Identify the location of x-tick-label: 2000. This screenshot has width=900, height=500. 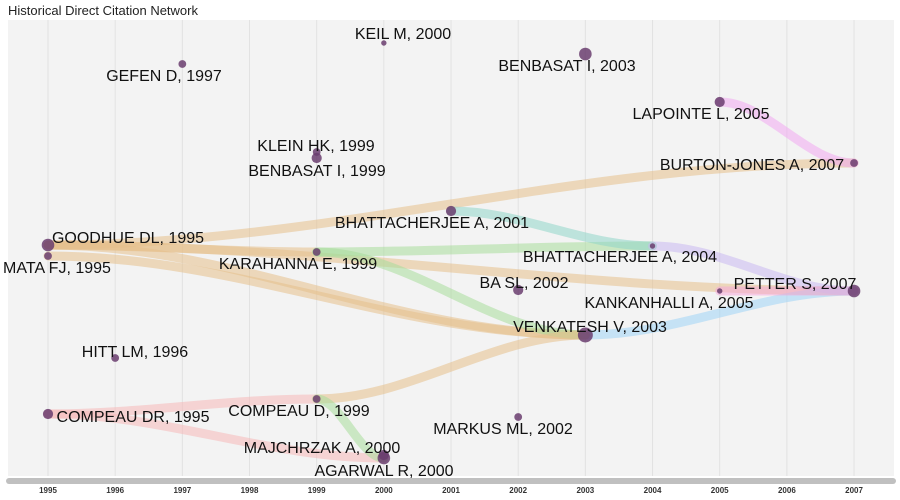
(384, 490).